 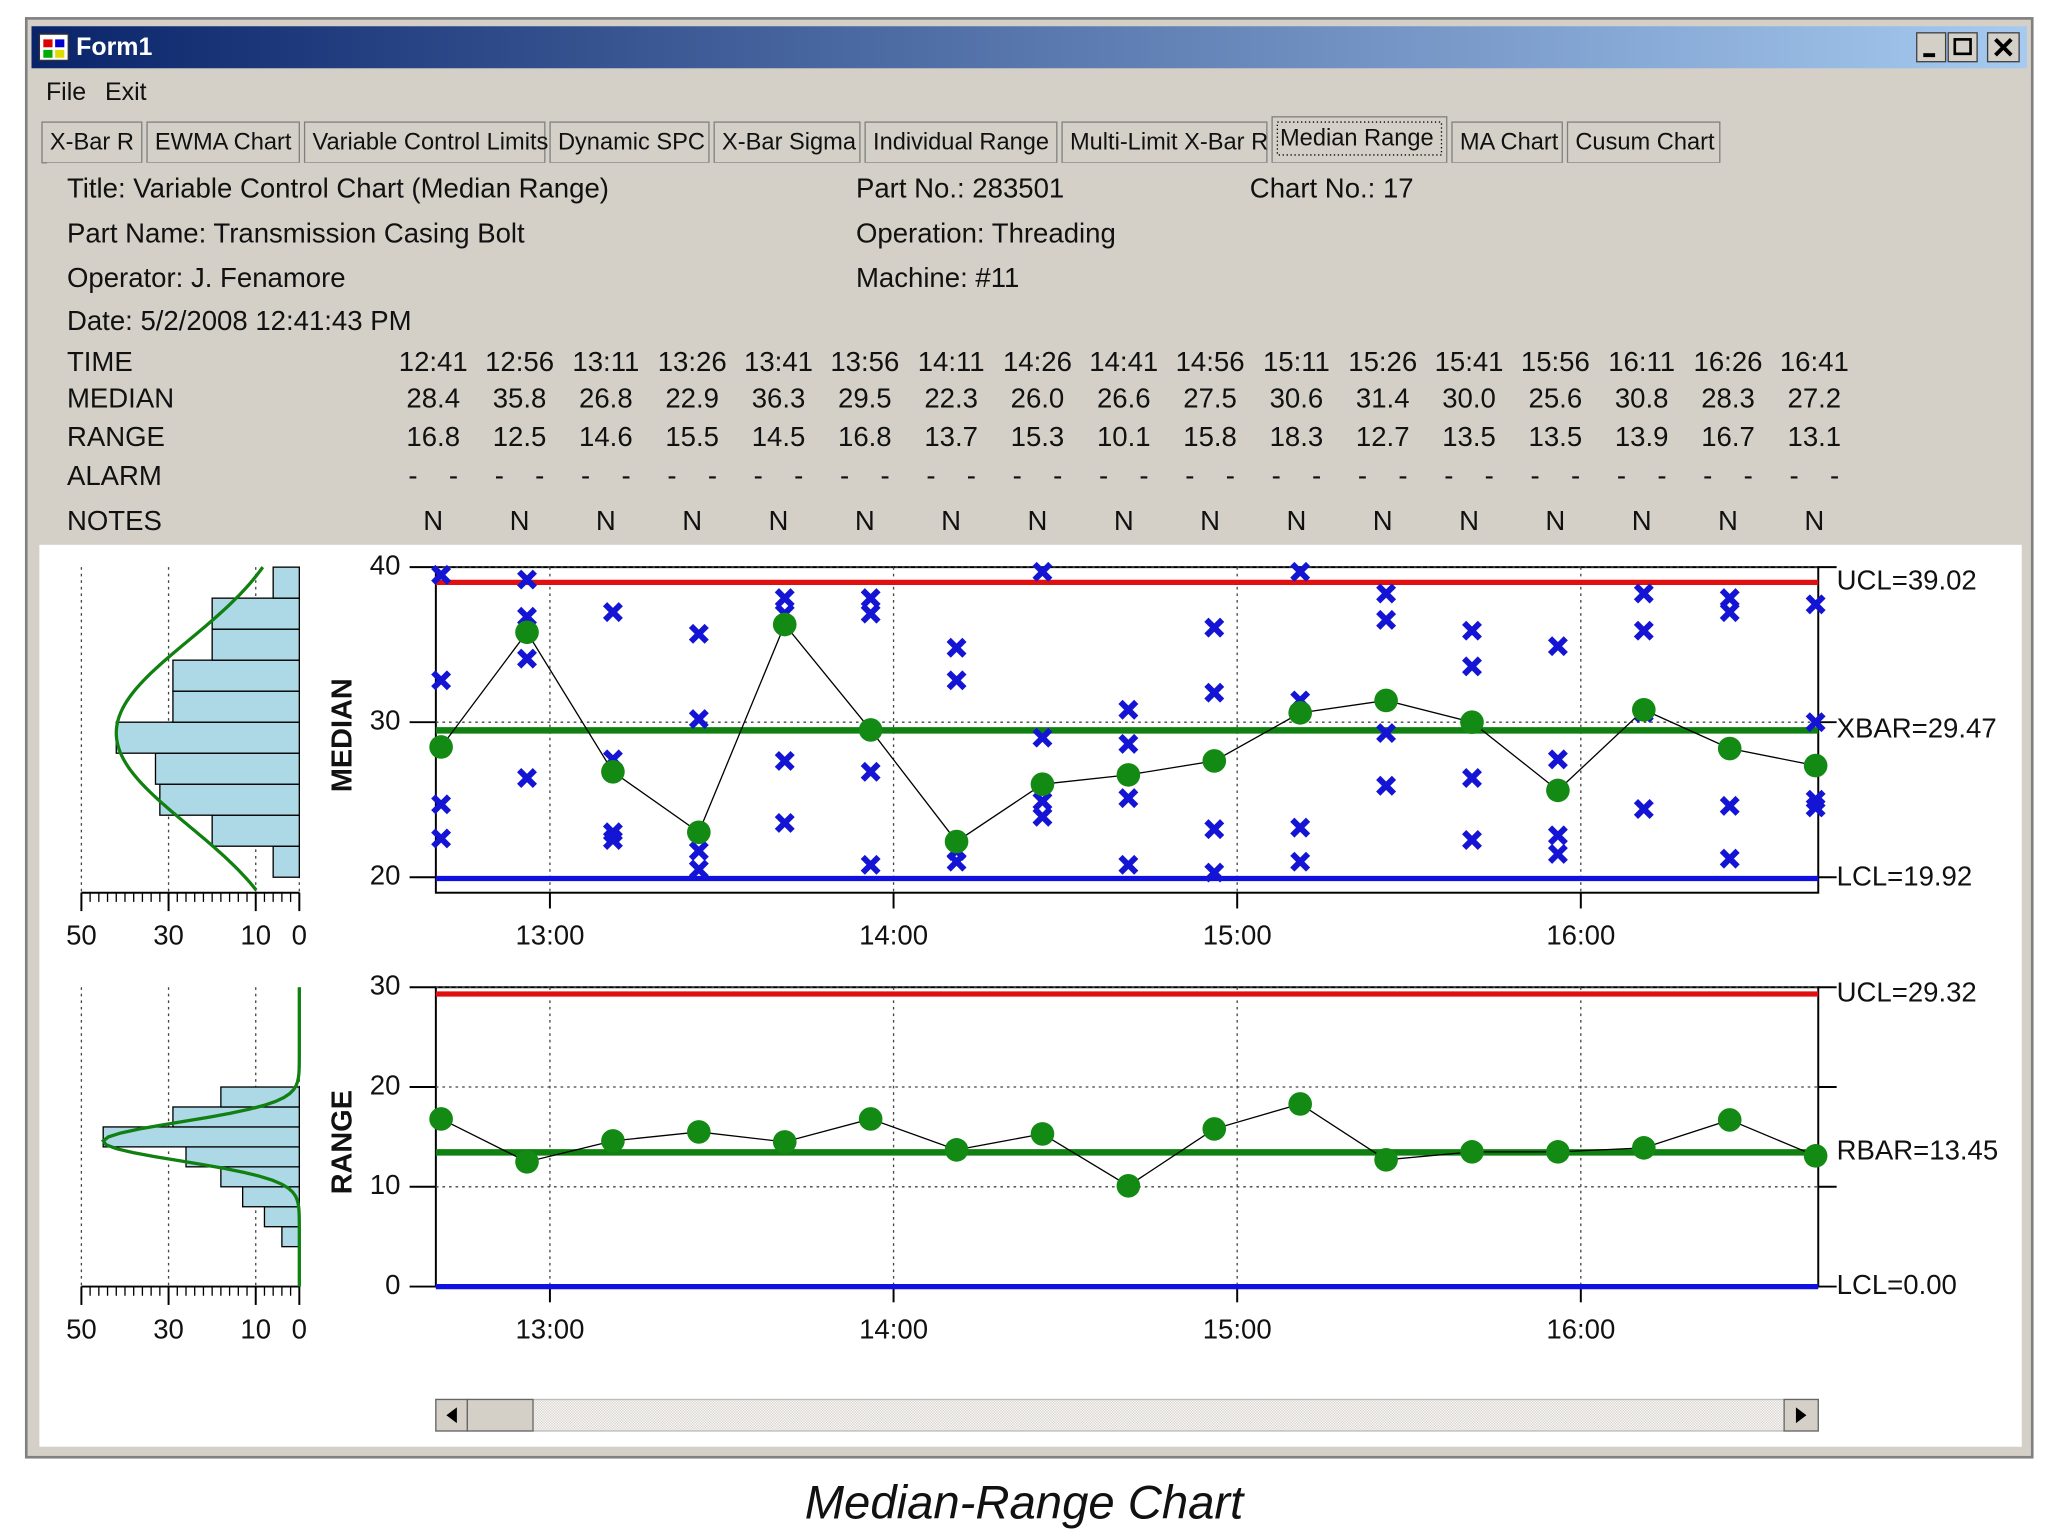 What do you see at coordinates (1962, 47) in the screenshot?
I see `maximize-button` at bounding box center [1962, 47].